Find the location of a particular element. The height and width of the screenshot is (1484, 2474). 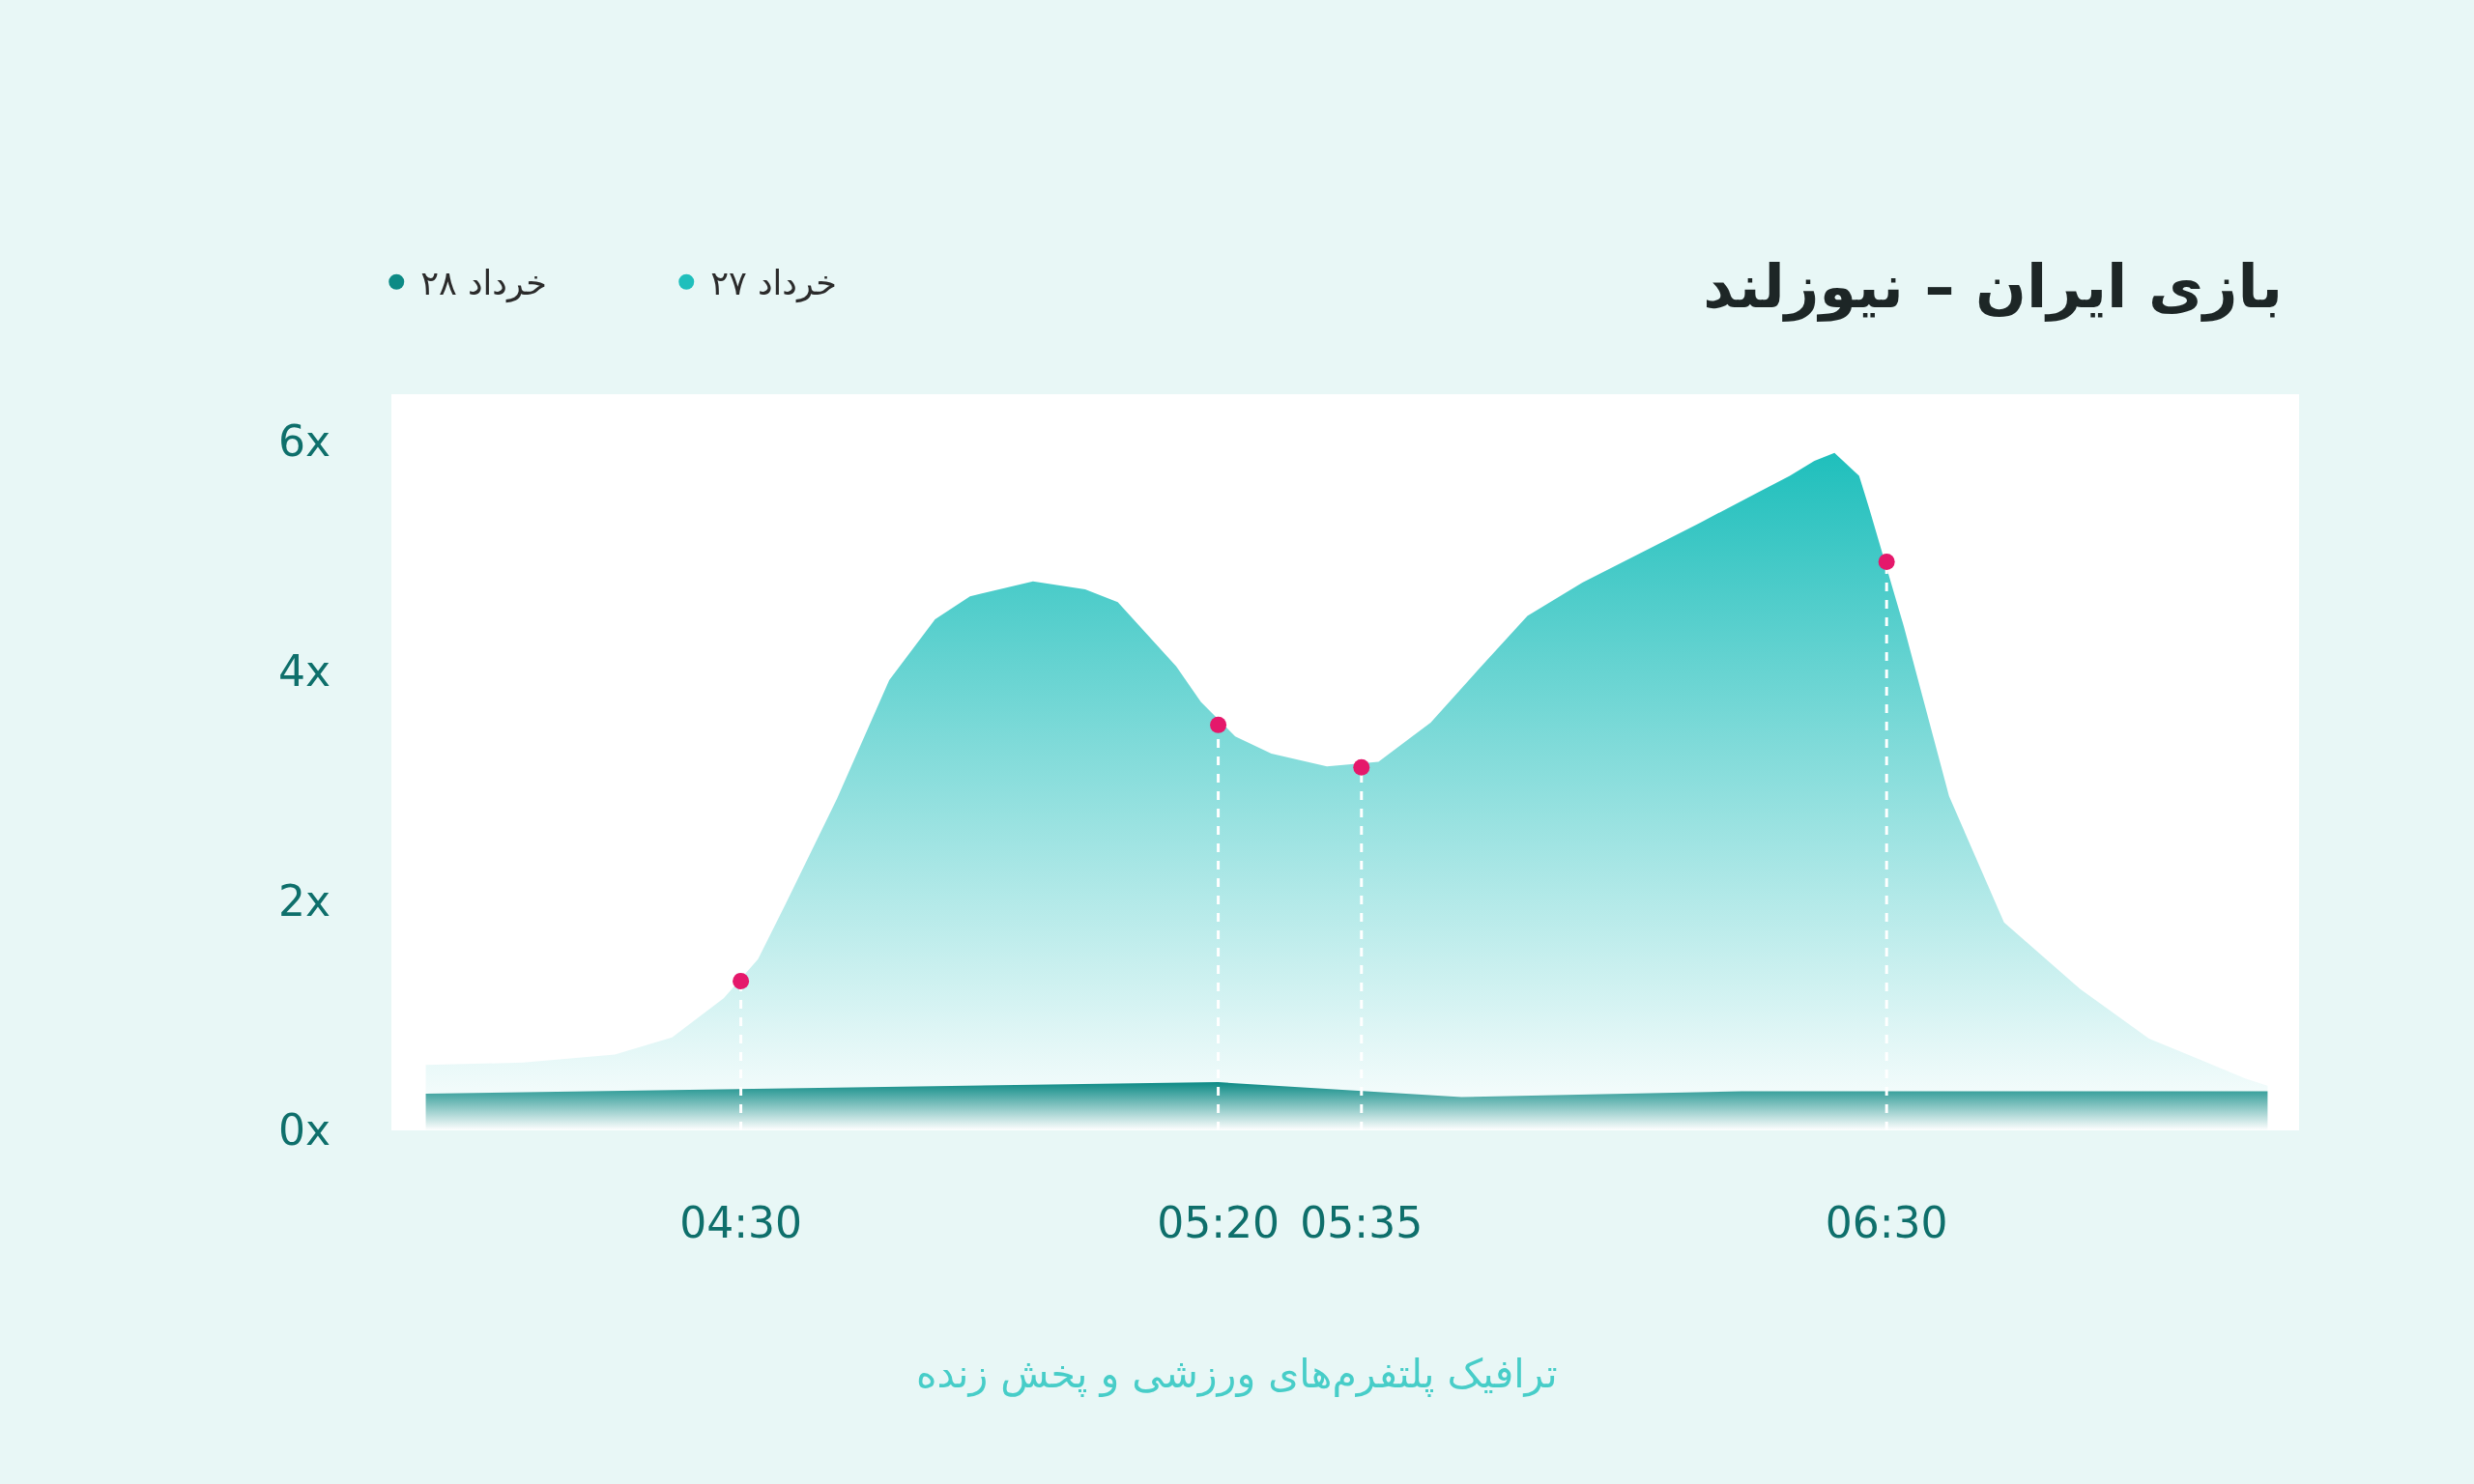

legend-label: ۲۷ خرداد is located at coordinates (774, 284).